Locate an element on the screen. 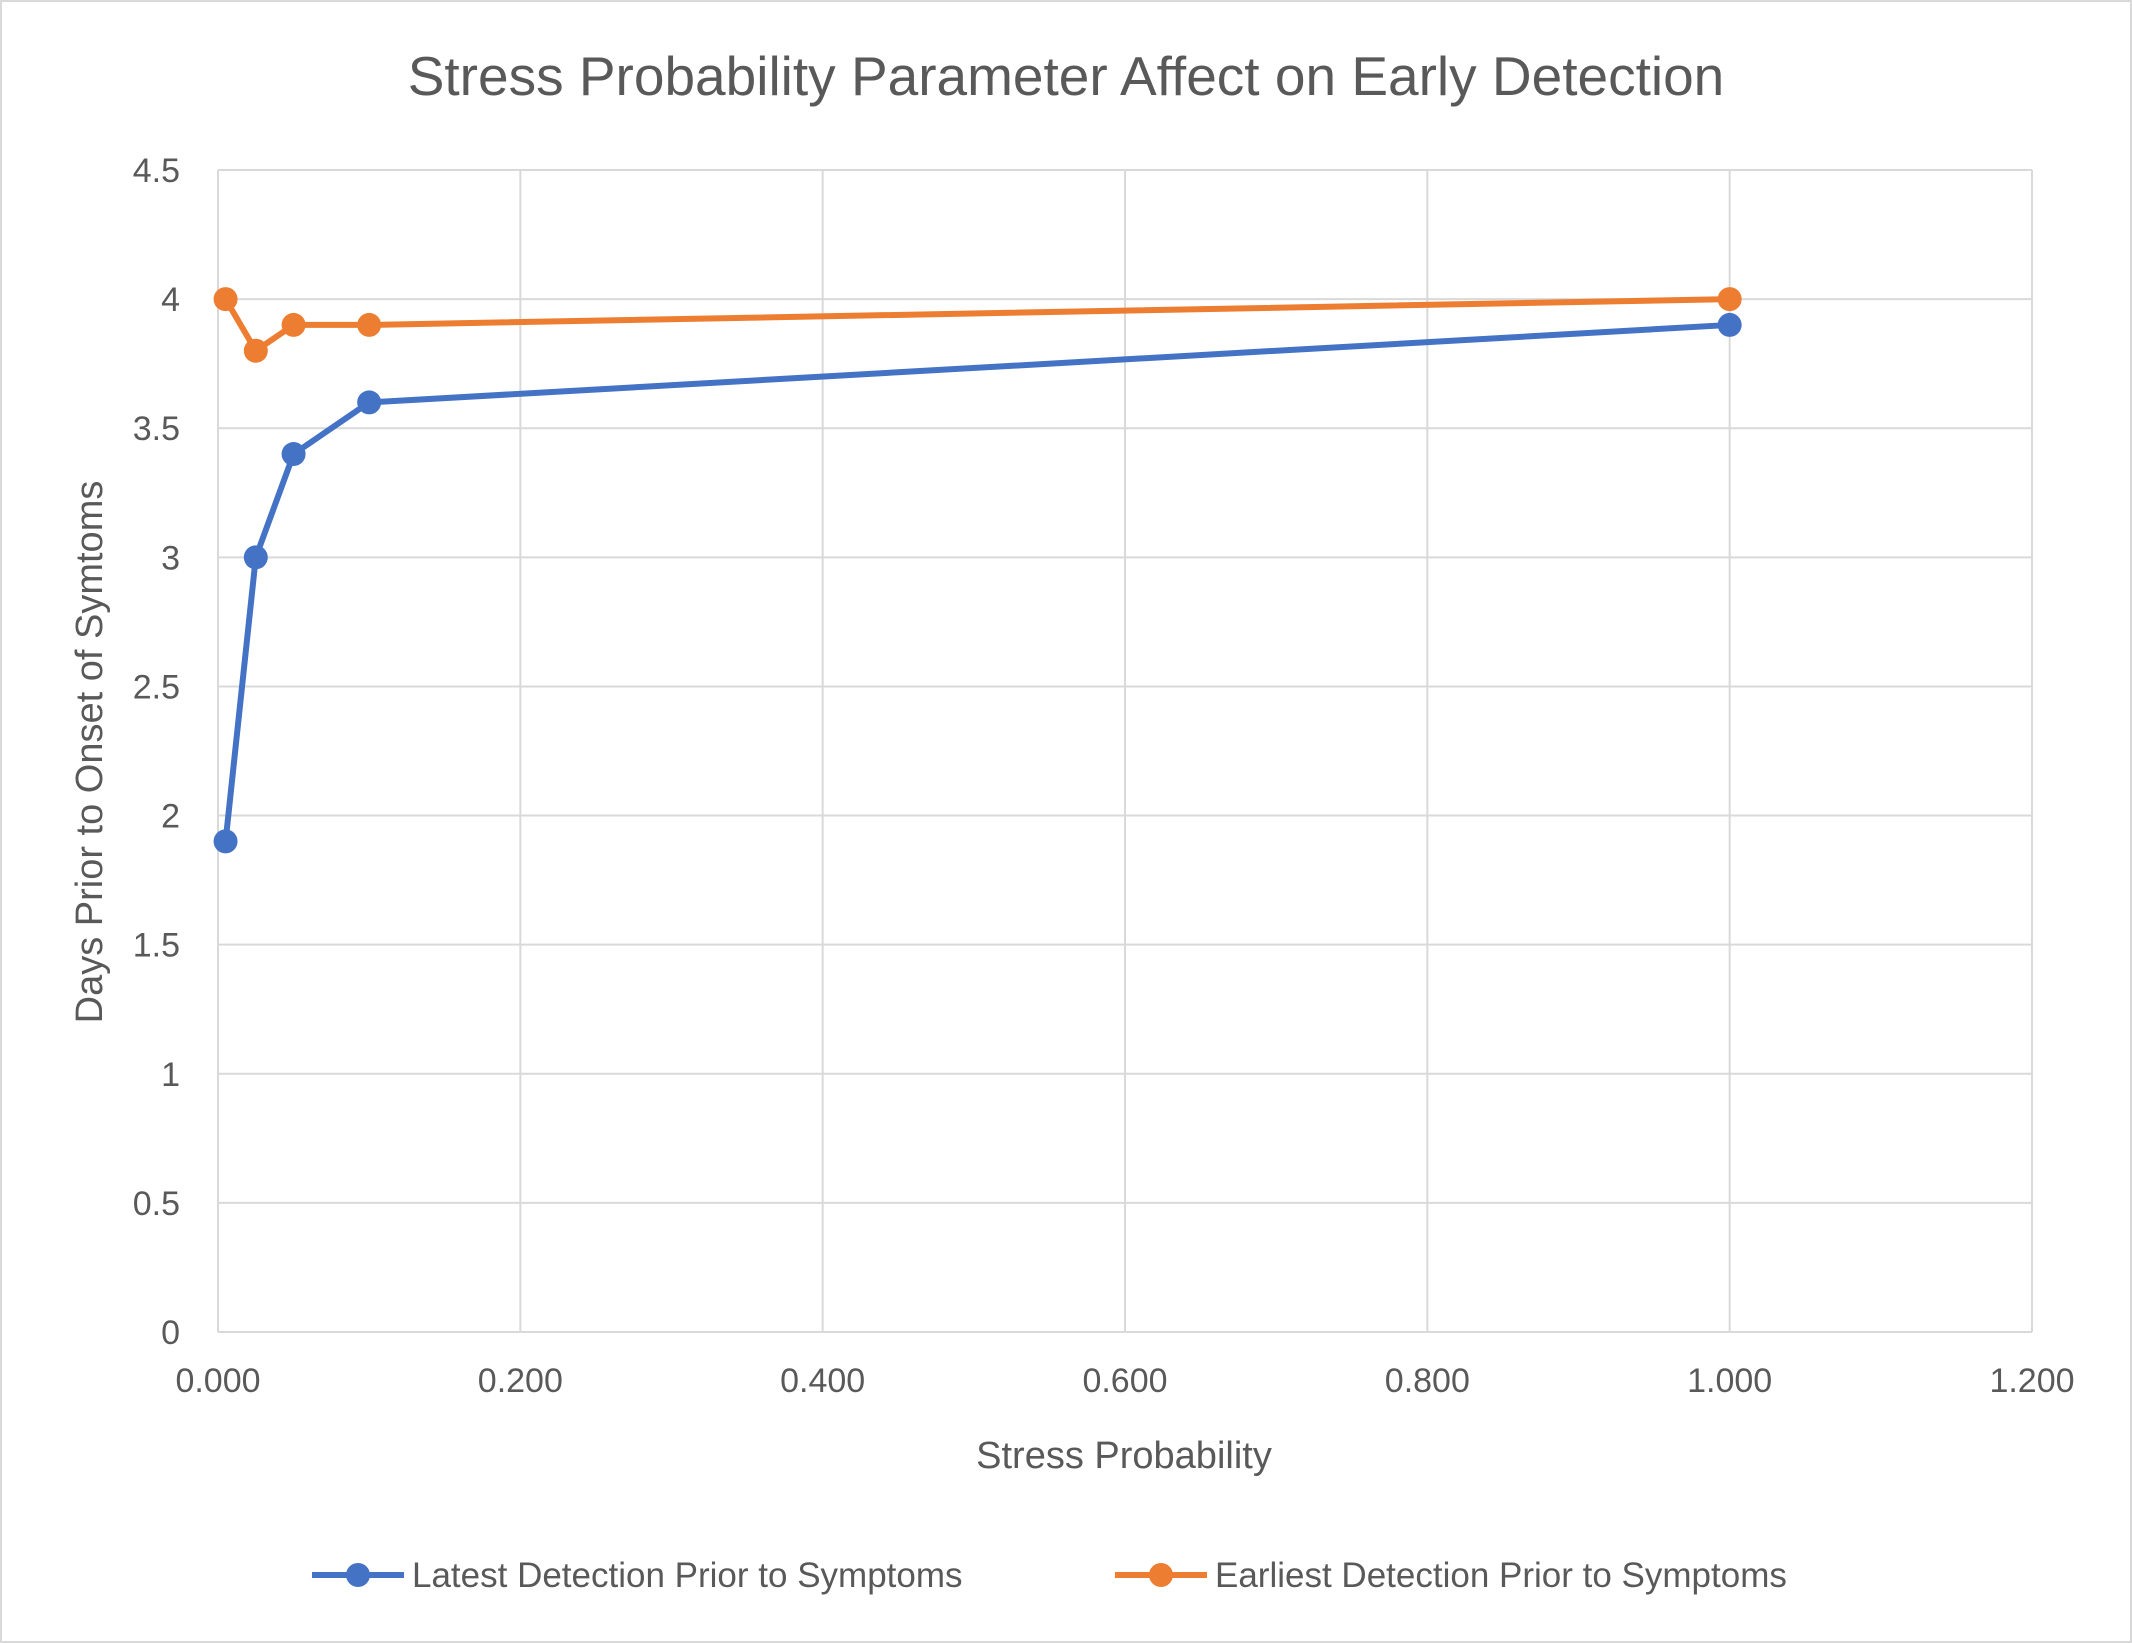 The width and height of the screenshot is (2132, 1643). y-tick-label: 2 is located at coordinates (170, 817).